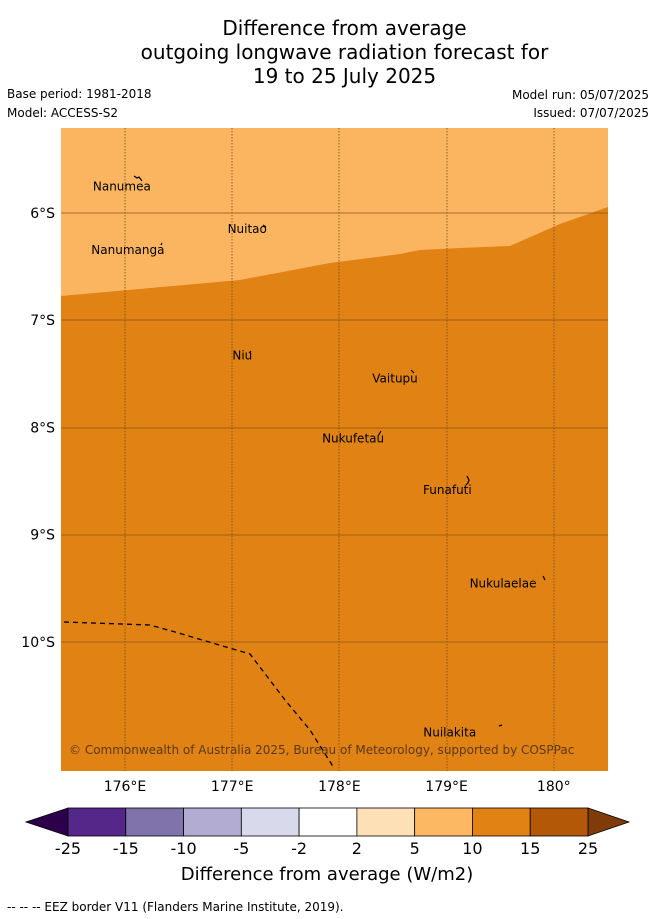  What do you see at coordinates (415, 848) in the screenshot?
I see `colorbar-tick: 5` at bounding box center [415, 848].